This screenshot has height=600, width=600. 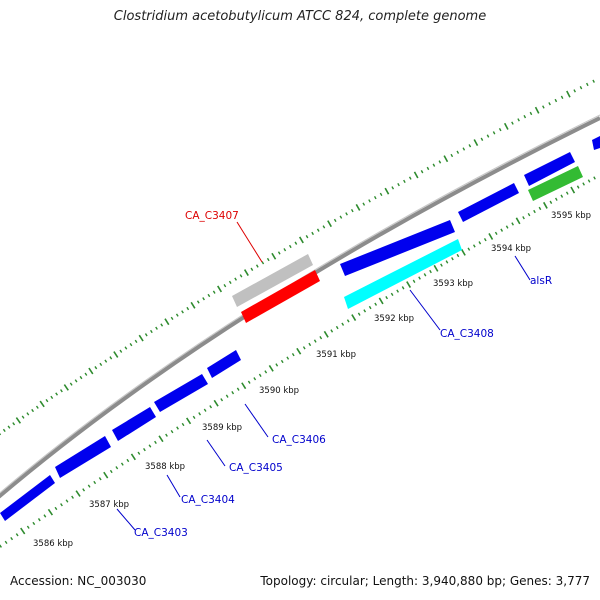 I want to click on gene-arrow-cyan, so click(x=403, y=274).